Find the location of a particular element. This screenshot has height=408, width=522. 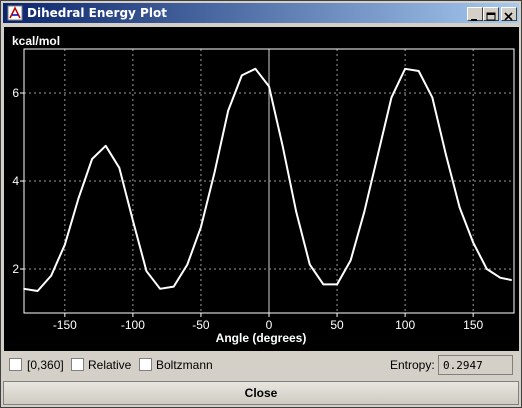

range-checkbox is located at coordinates (15, 364).